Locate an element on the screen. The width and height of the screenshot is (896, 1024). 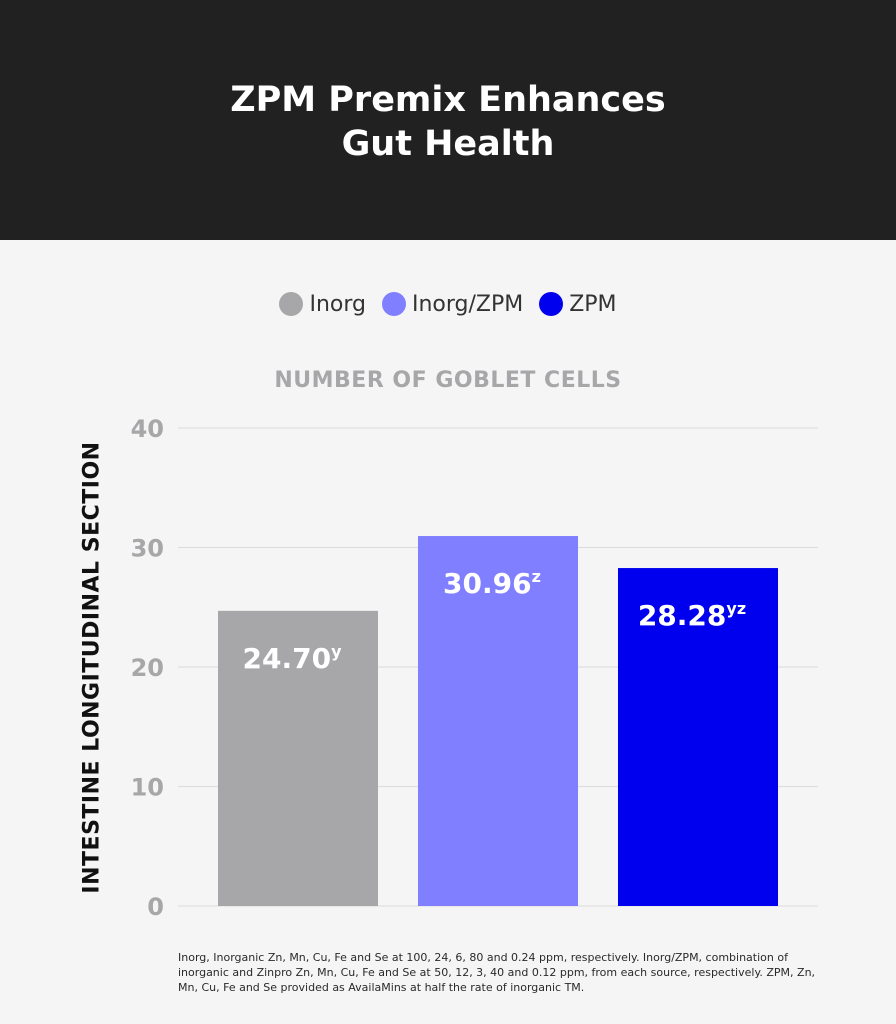
legend-item-zpm: ZPM is located at coordinates (578, 304).